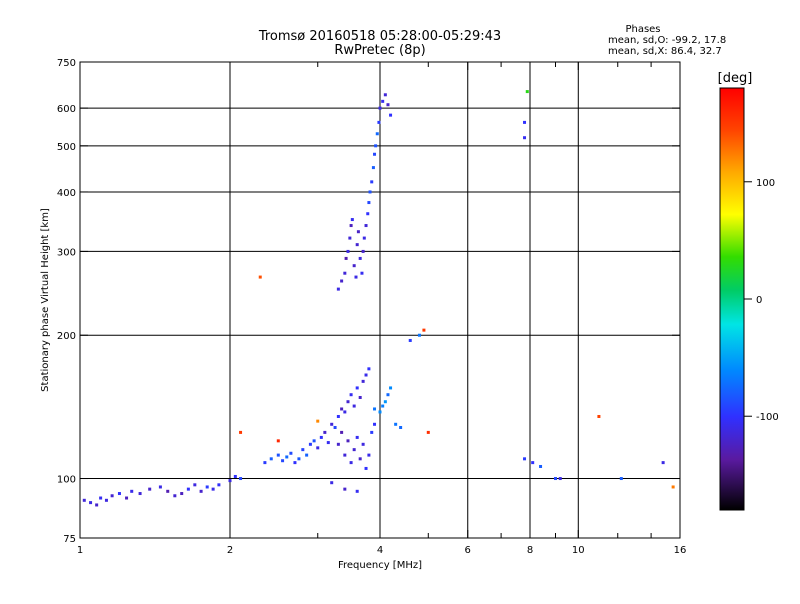 Image resolution: width=800 pixels, height=604 pixels. Describe the element at coordinates (80, 550) in the screenshot. I see `x-tick-label: 1` at that location.